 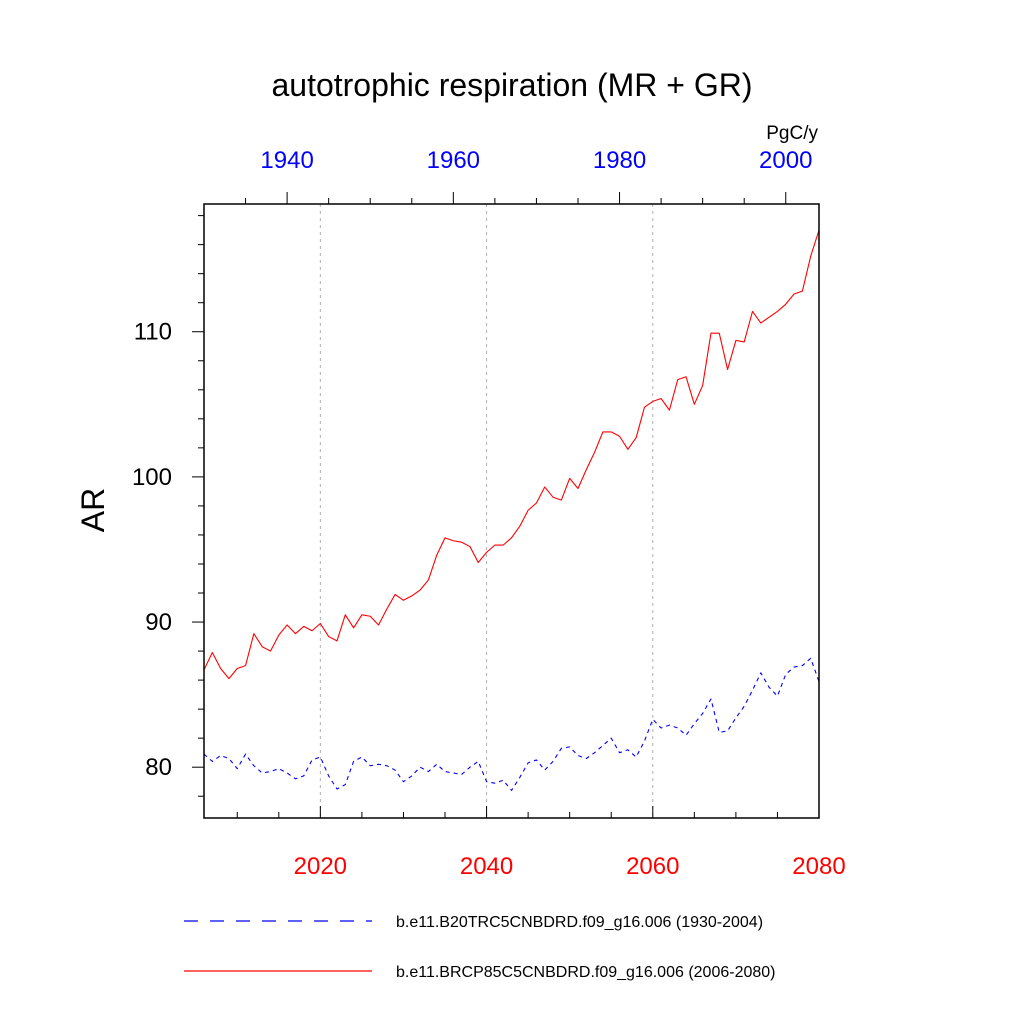 What do you see at coordinates (818, 866) in the screenshot?
I see `bottom-tick-label: 2080` at bounding box center [818, 866].